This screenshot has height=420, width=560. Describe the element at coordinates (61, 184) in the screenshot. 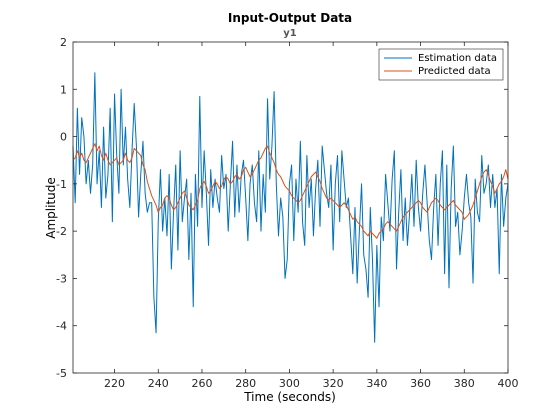

I see `y-tick-label: -1` at that location.